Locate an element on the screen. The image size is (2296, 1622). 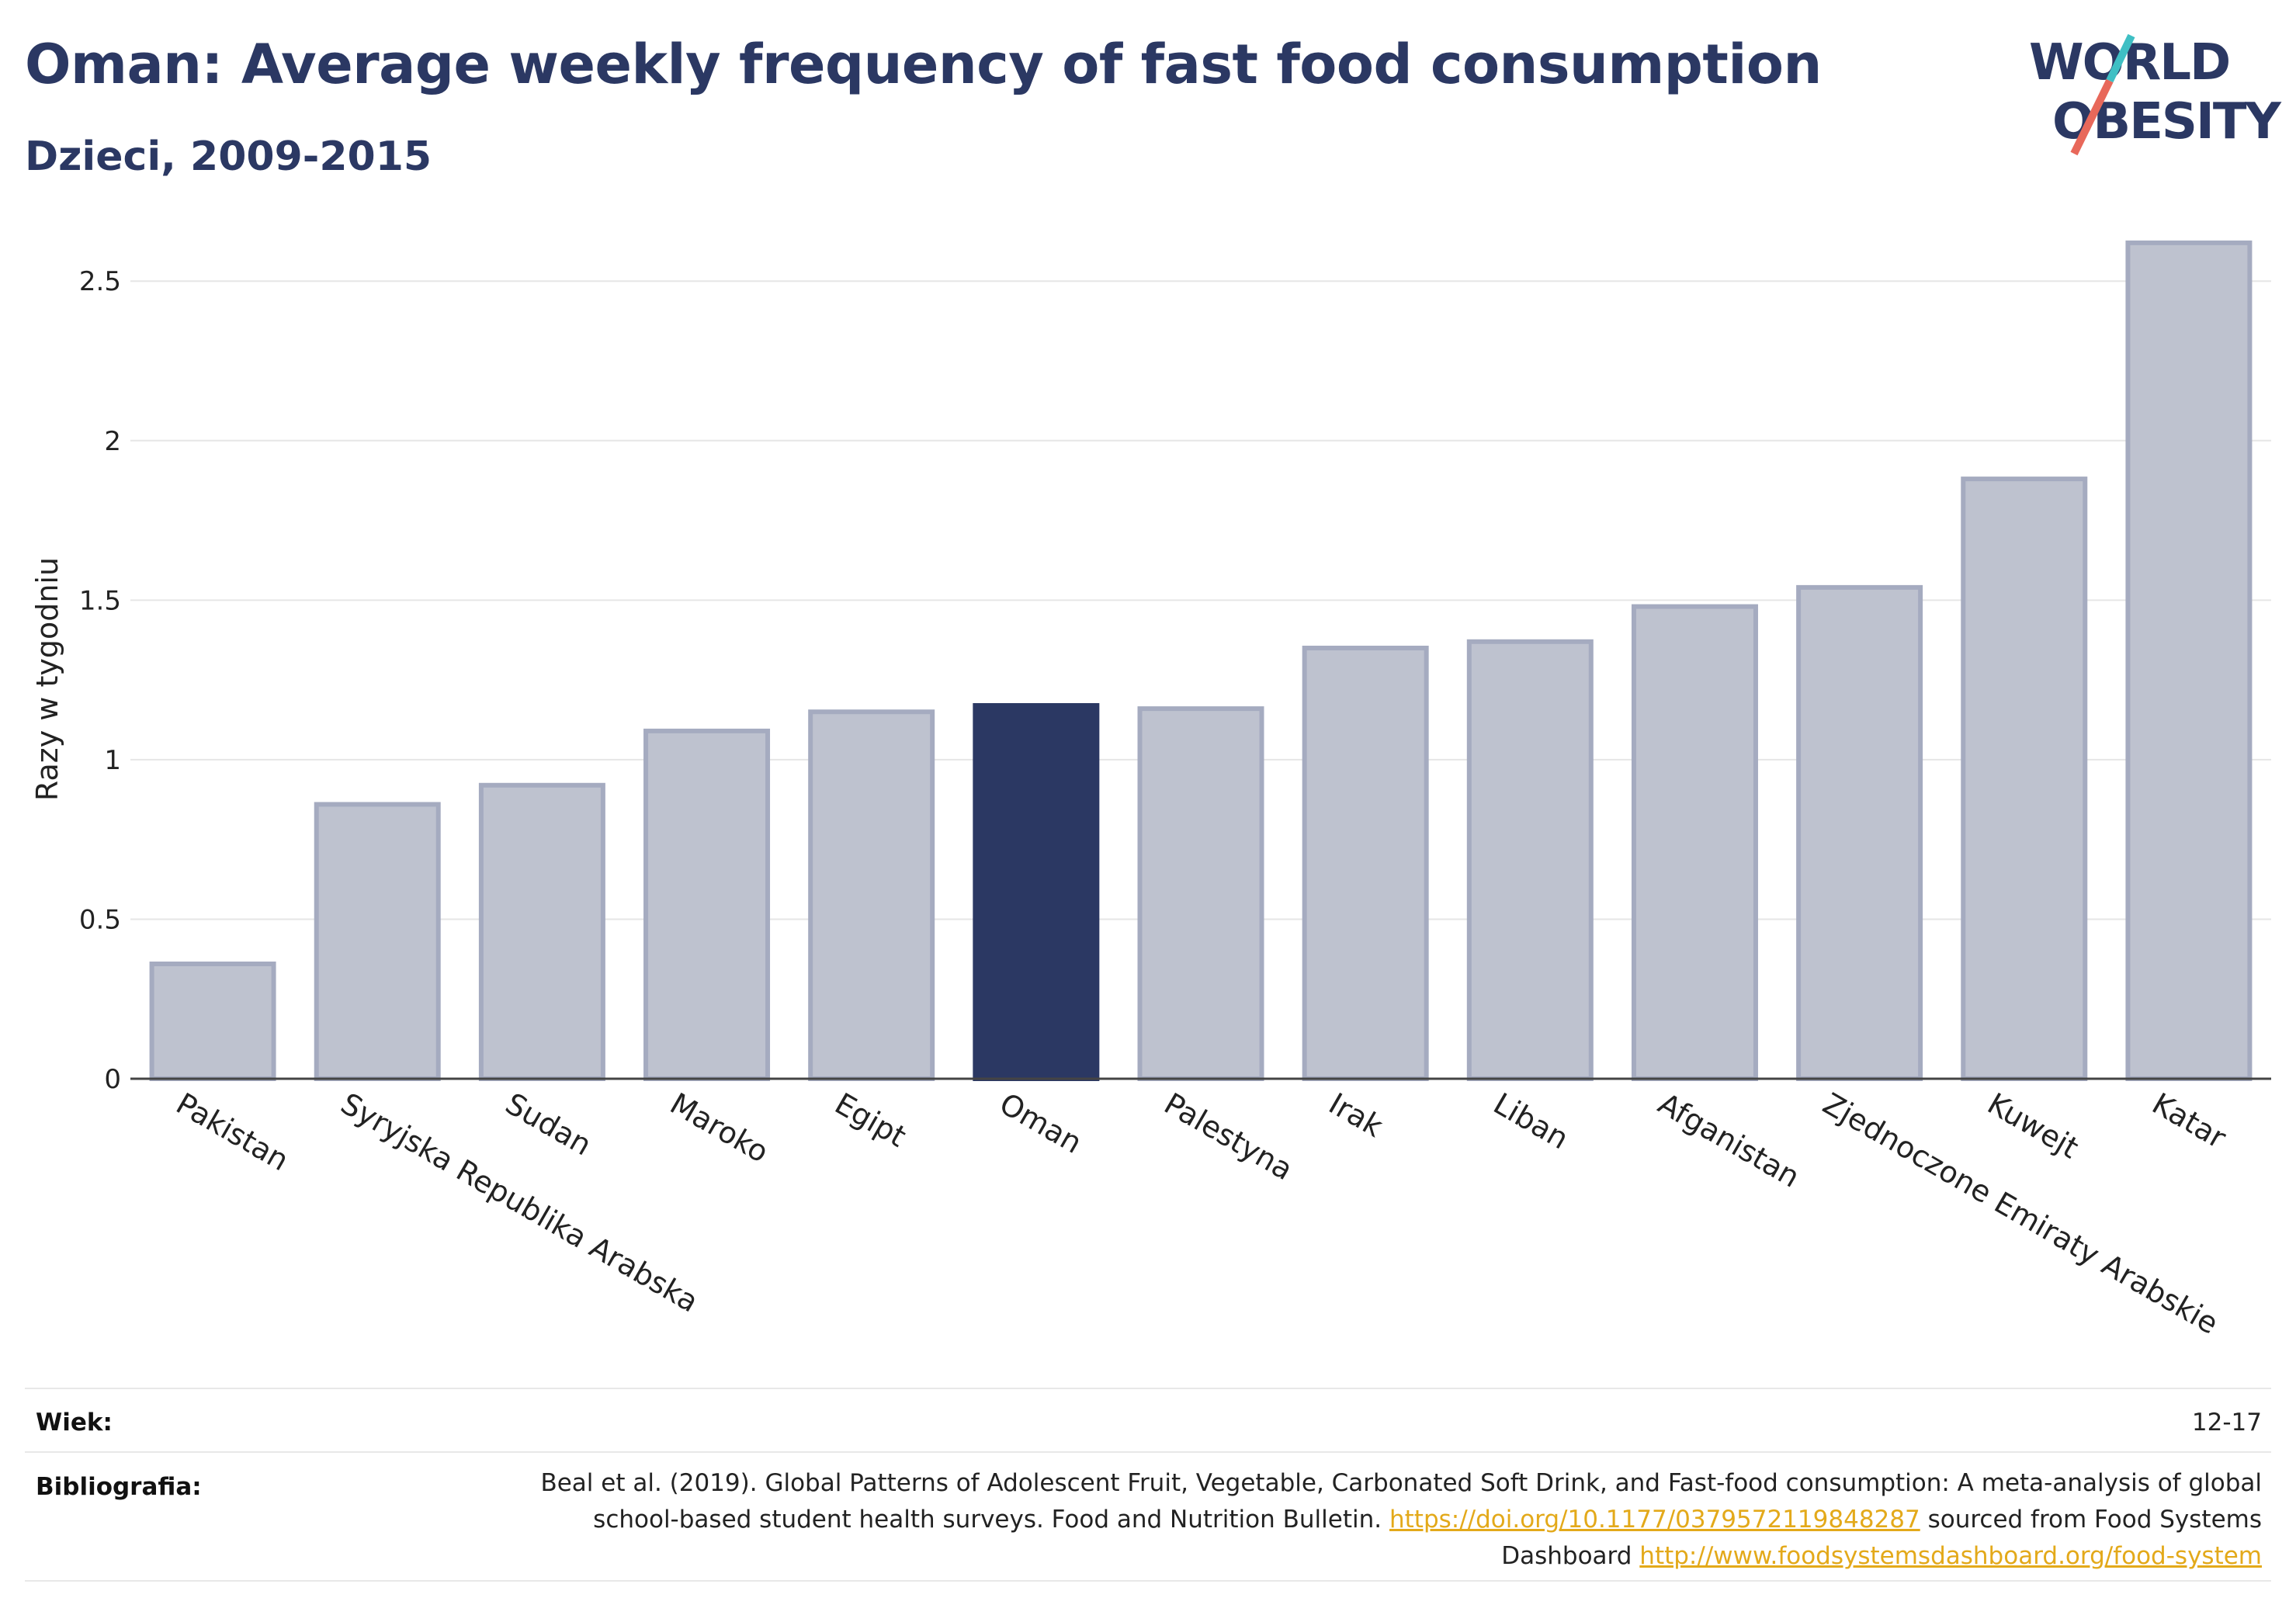
y-tick-label: 2 is located at coordinates (112, 441).